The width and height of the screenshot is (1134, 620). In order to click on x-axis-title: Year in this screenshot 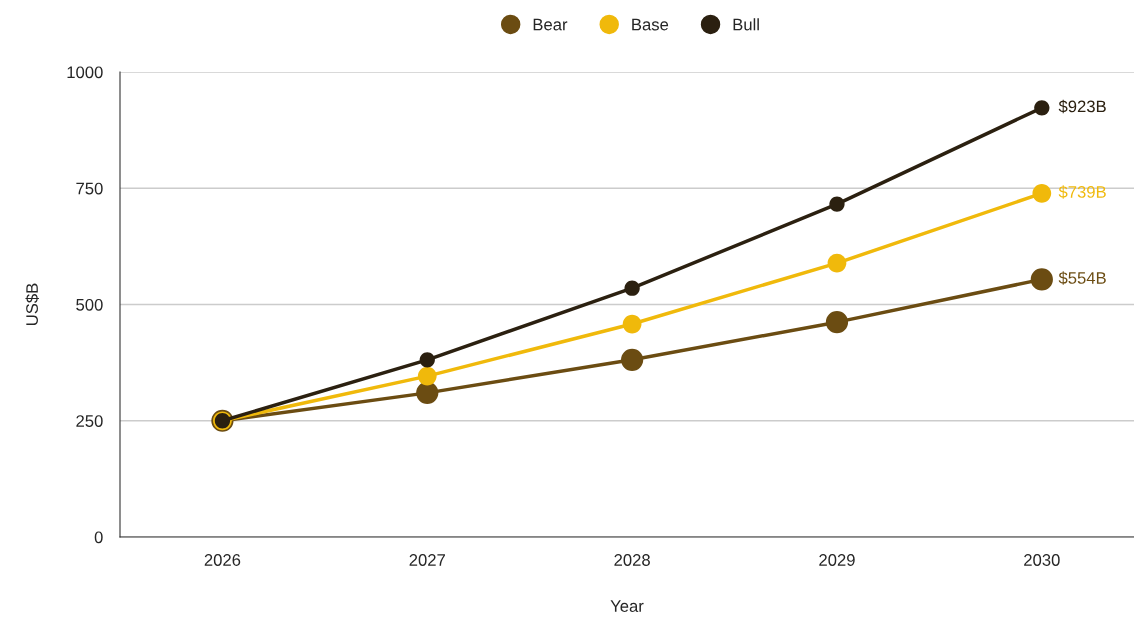, I will do `click(627, 606)`.